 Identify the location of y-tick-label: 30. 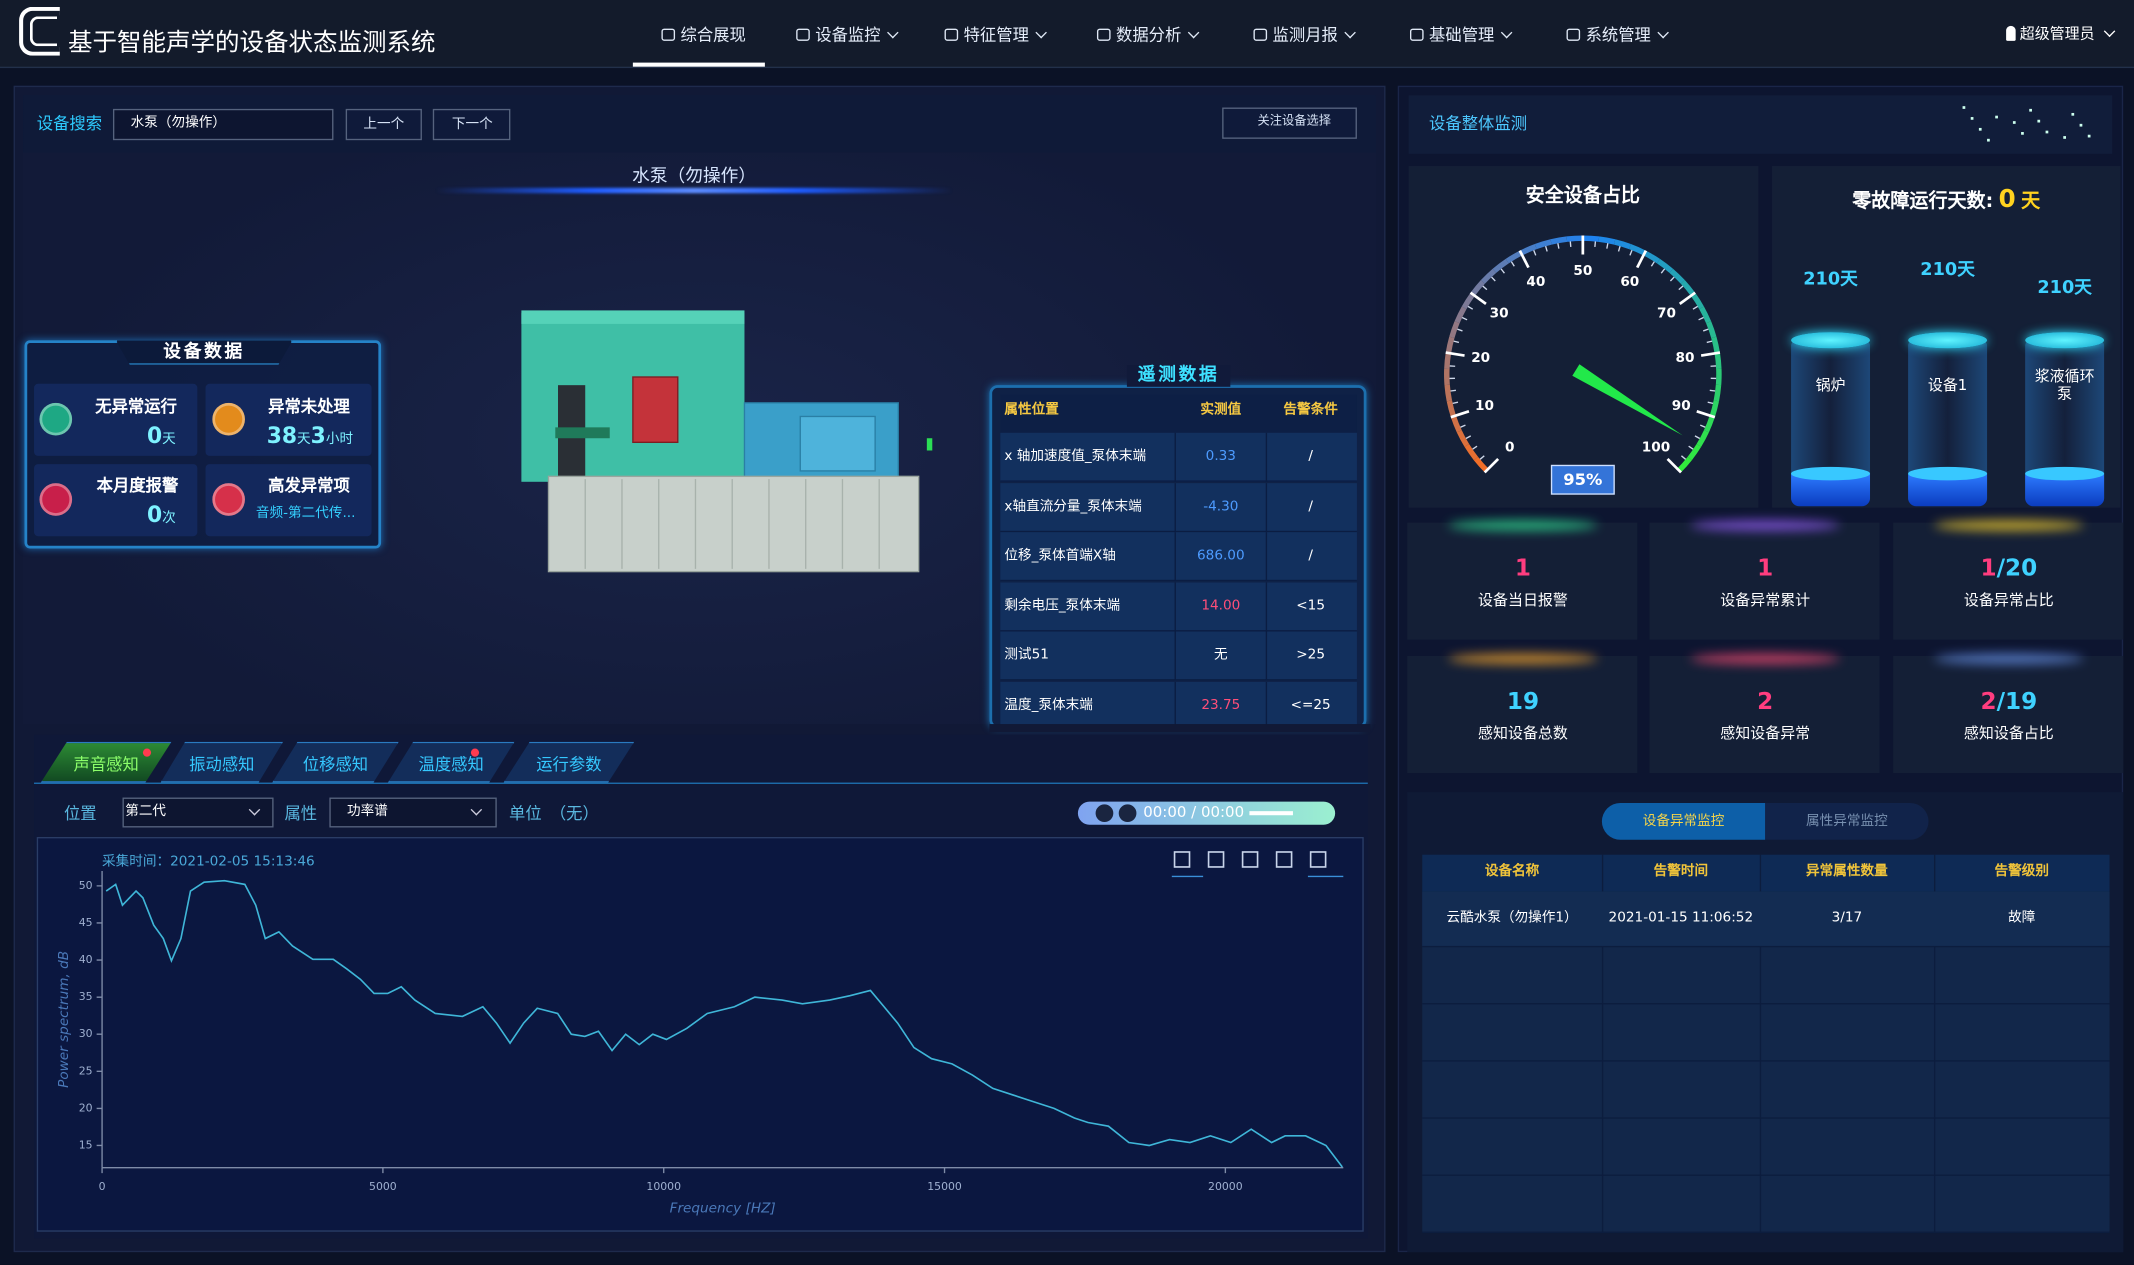
(86, 1033).